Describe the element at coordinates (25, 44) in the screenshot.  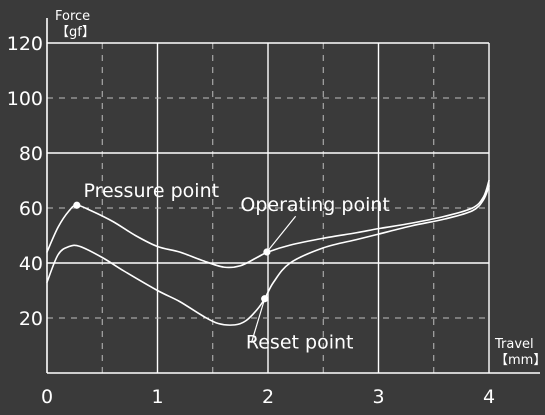
I see `y-tick-label: 120` at that location.